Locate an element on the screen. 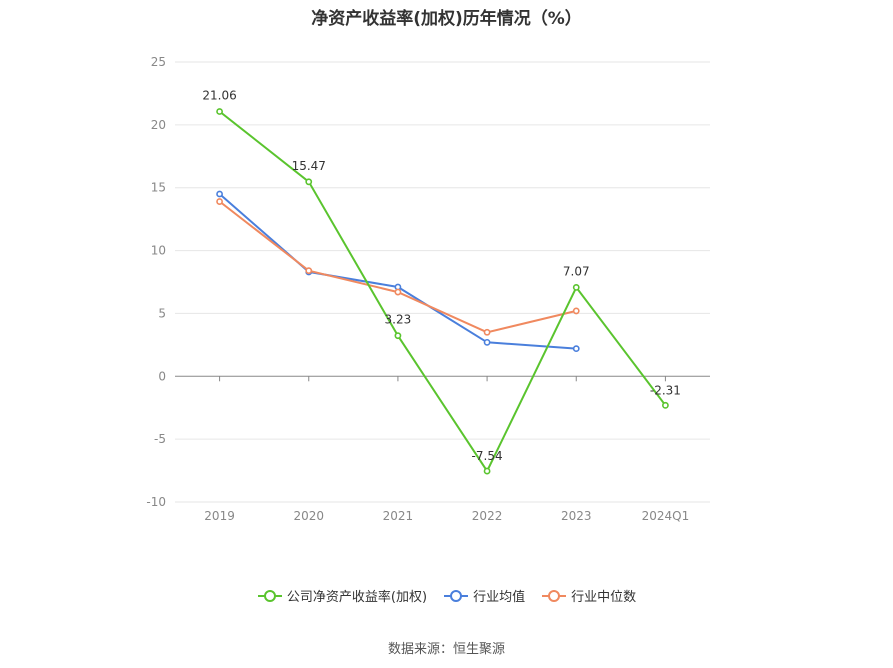  x-tick-label: 2024Q1 is located at coordinates (666, 516).